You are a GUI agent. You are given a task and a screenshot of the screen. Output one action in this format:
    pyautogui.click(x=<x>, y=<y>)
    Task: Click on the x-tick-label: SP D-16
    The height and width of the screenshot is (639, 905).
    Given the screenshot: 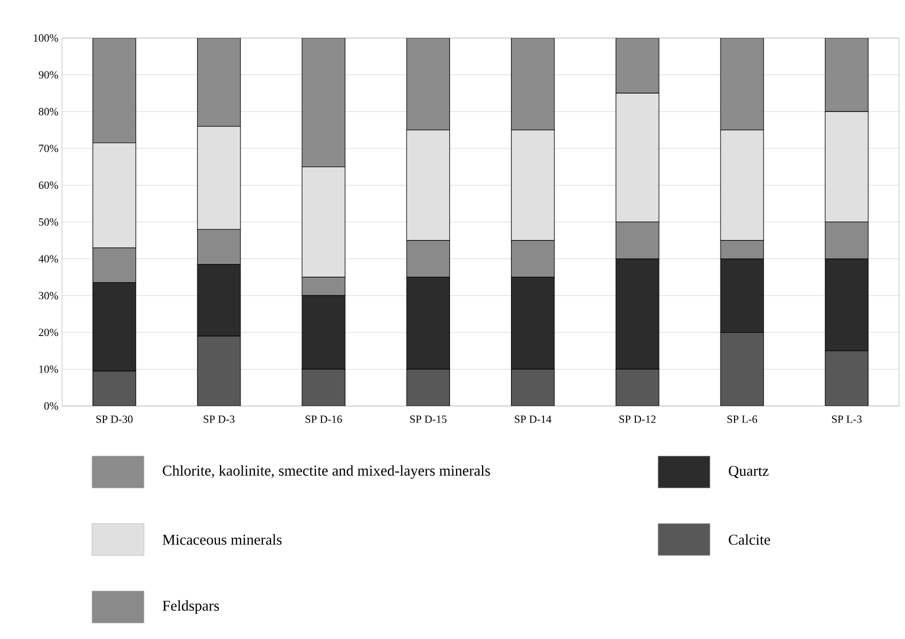 What is the action you would take?
    pyautogui.click(x=324, y=419)
    